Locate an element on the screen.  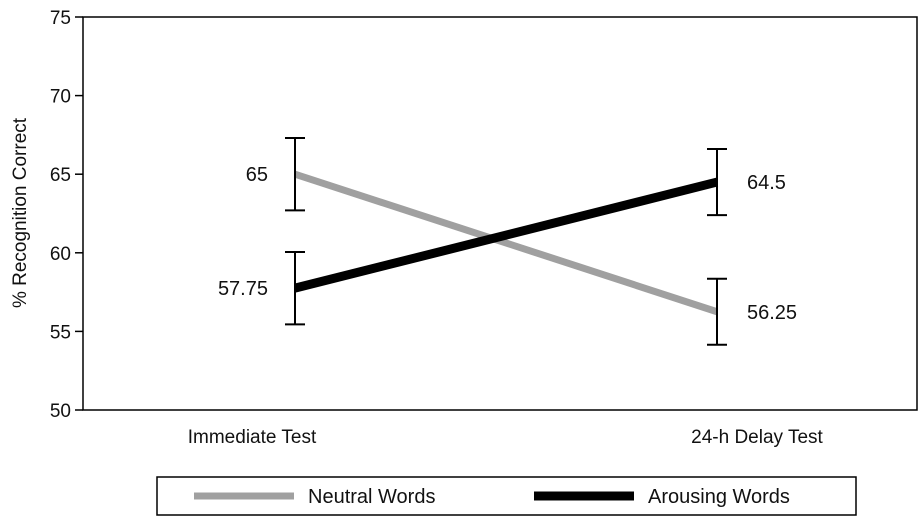
data-label: 64.5 is located at coordinates (766, 183).